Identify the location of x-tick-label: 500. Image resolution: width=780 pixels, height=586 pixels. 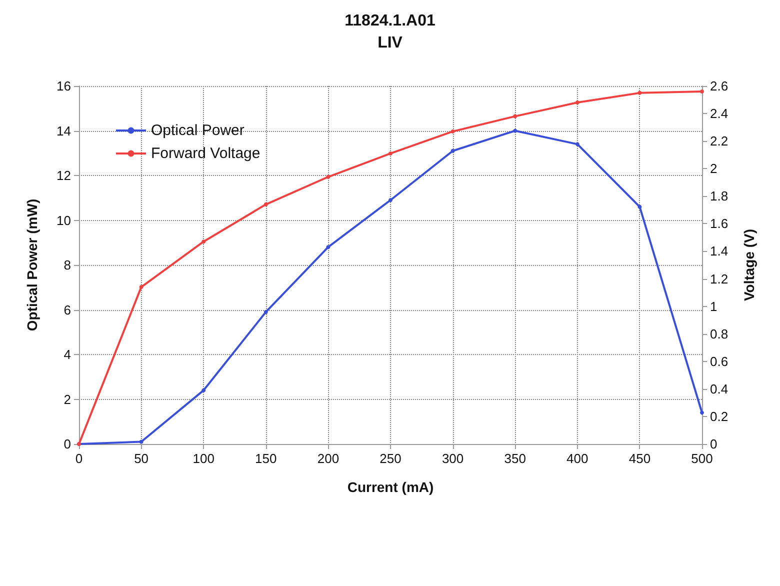
(702, 458).